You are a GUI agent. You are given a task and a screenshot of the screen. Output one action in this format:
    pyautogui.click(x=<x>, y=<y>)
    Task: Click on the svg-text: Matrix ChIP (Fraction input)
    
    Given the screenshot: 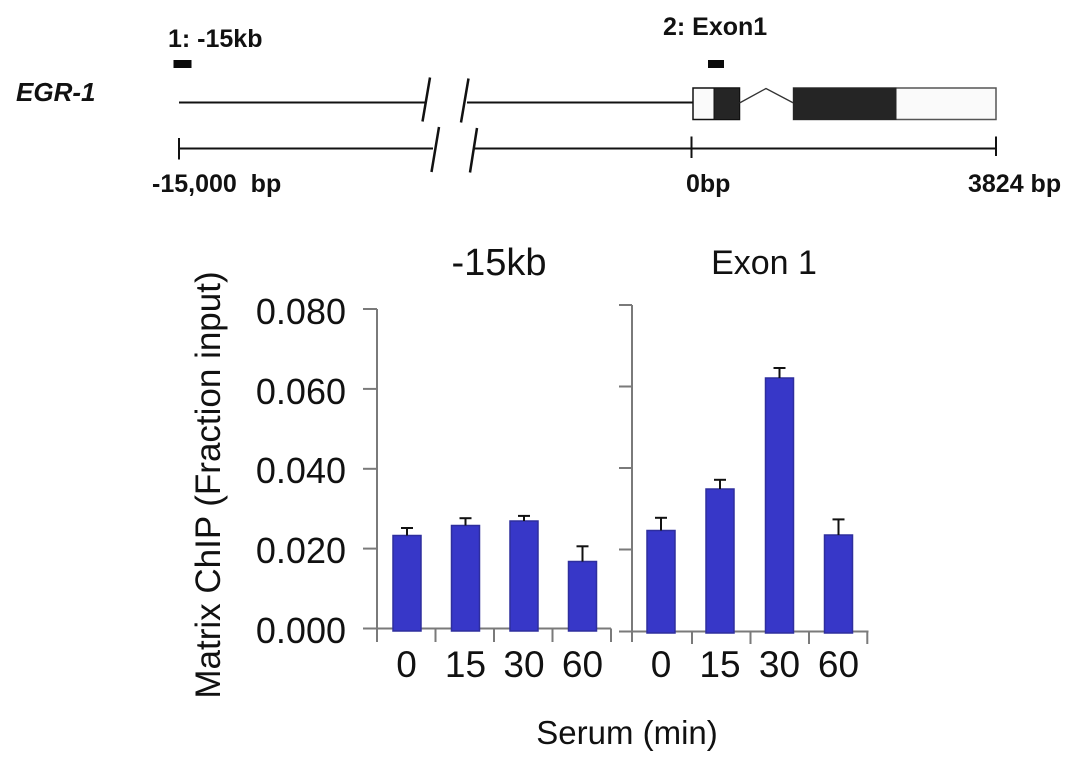 What is the action you would take?
    pyautogui.click(x=208, y=484)
    